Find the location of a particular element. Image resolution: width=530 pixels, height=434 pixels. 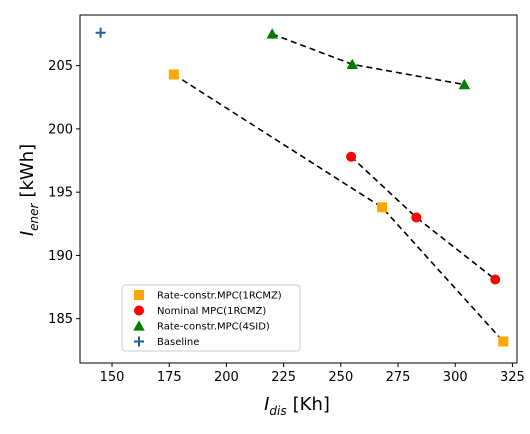

legend-marker-rate-constr-mpc-1rcmz is located at coordinates (139, 295).